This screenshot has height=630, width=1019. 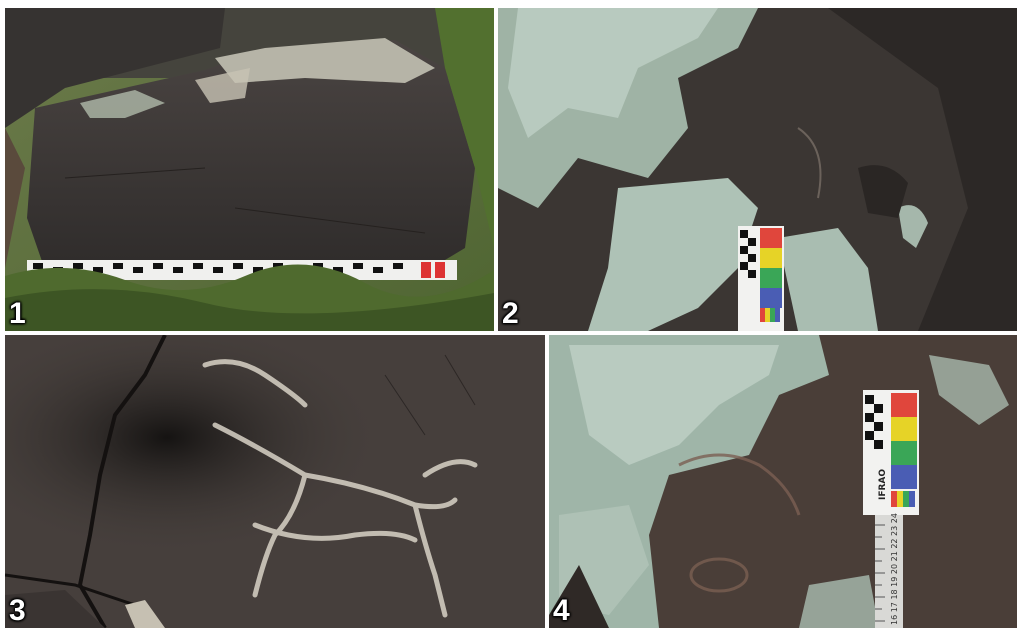 I want to click on color-calibration-card: IFRAO, so click(x=891, y=452).